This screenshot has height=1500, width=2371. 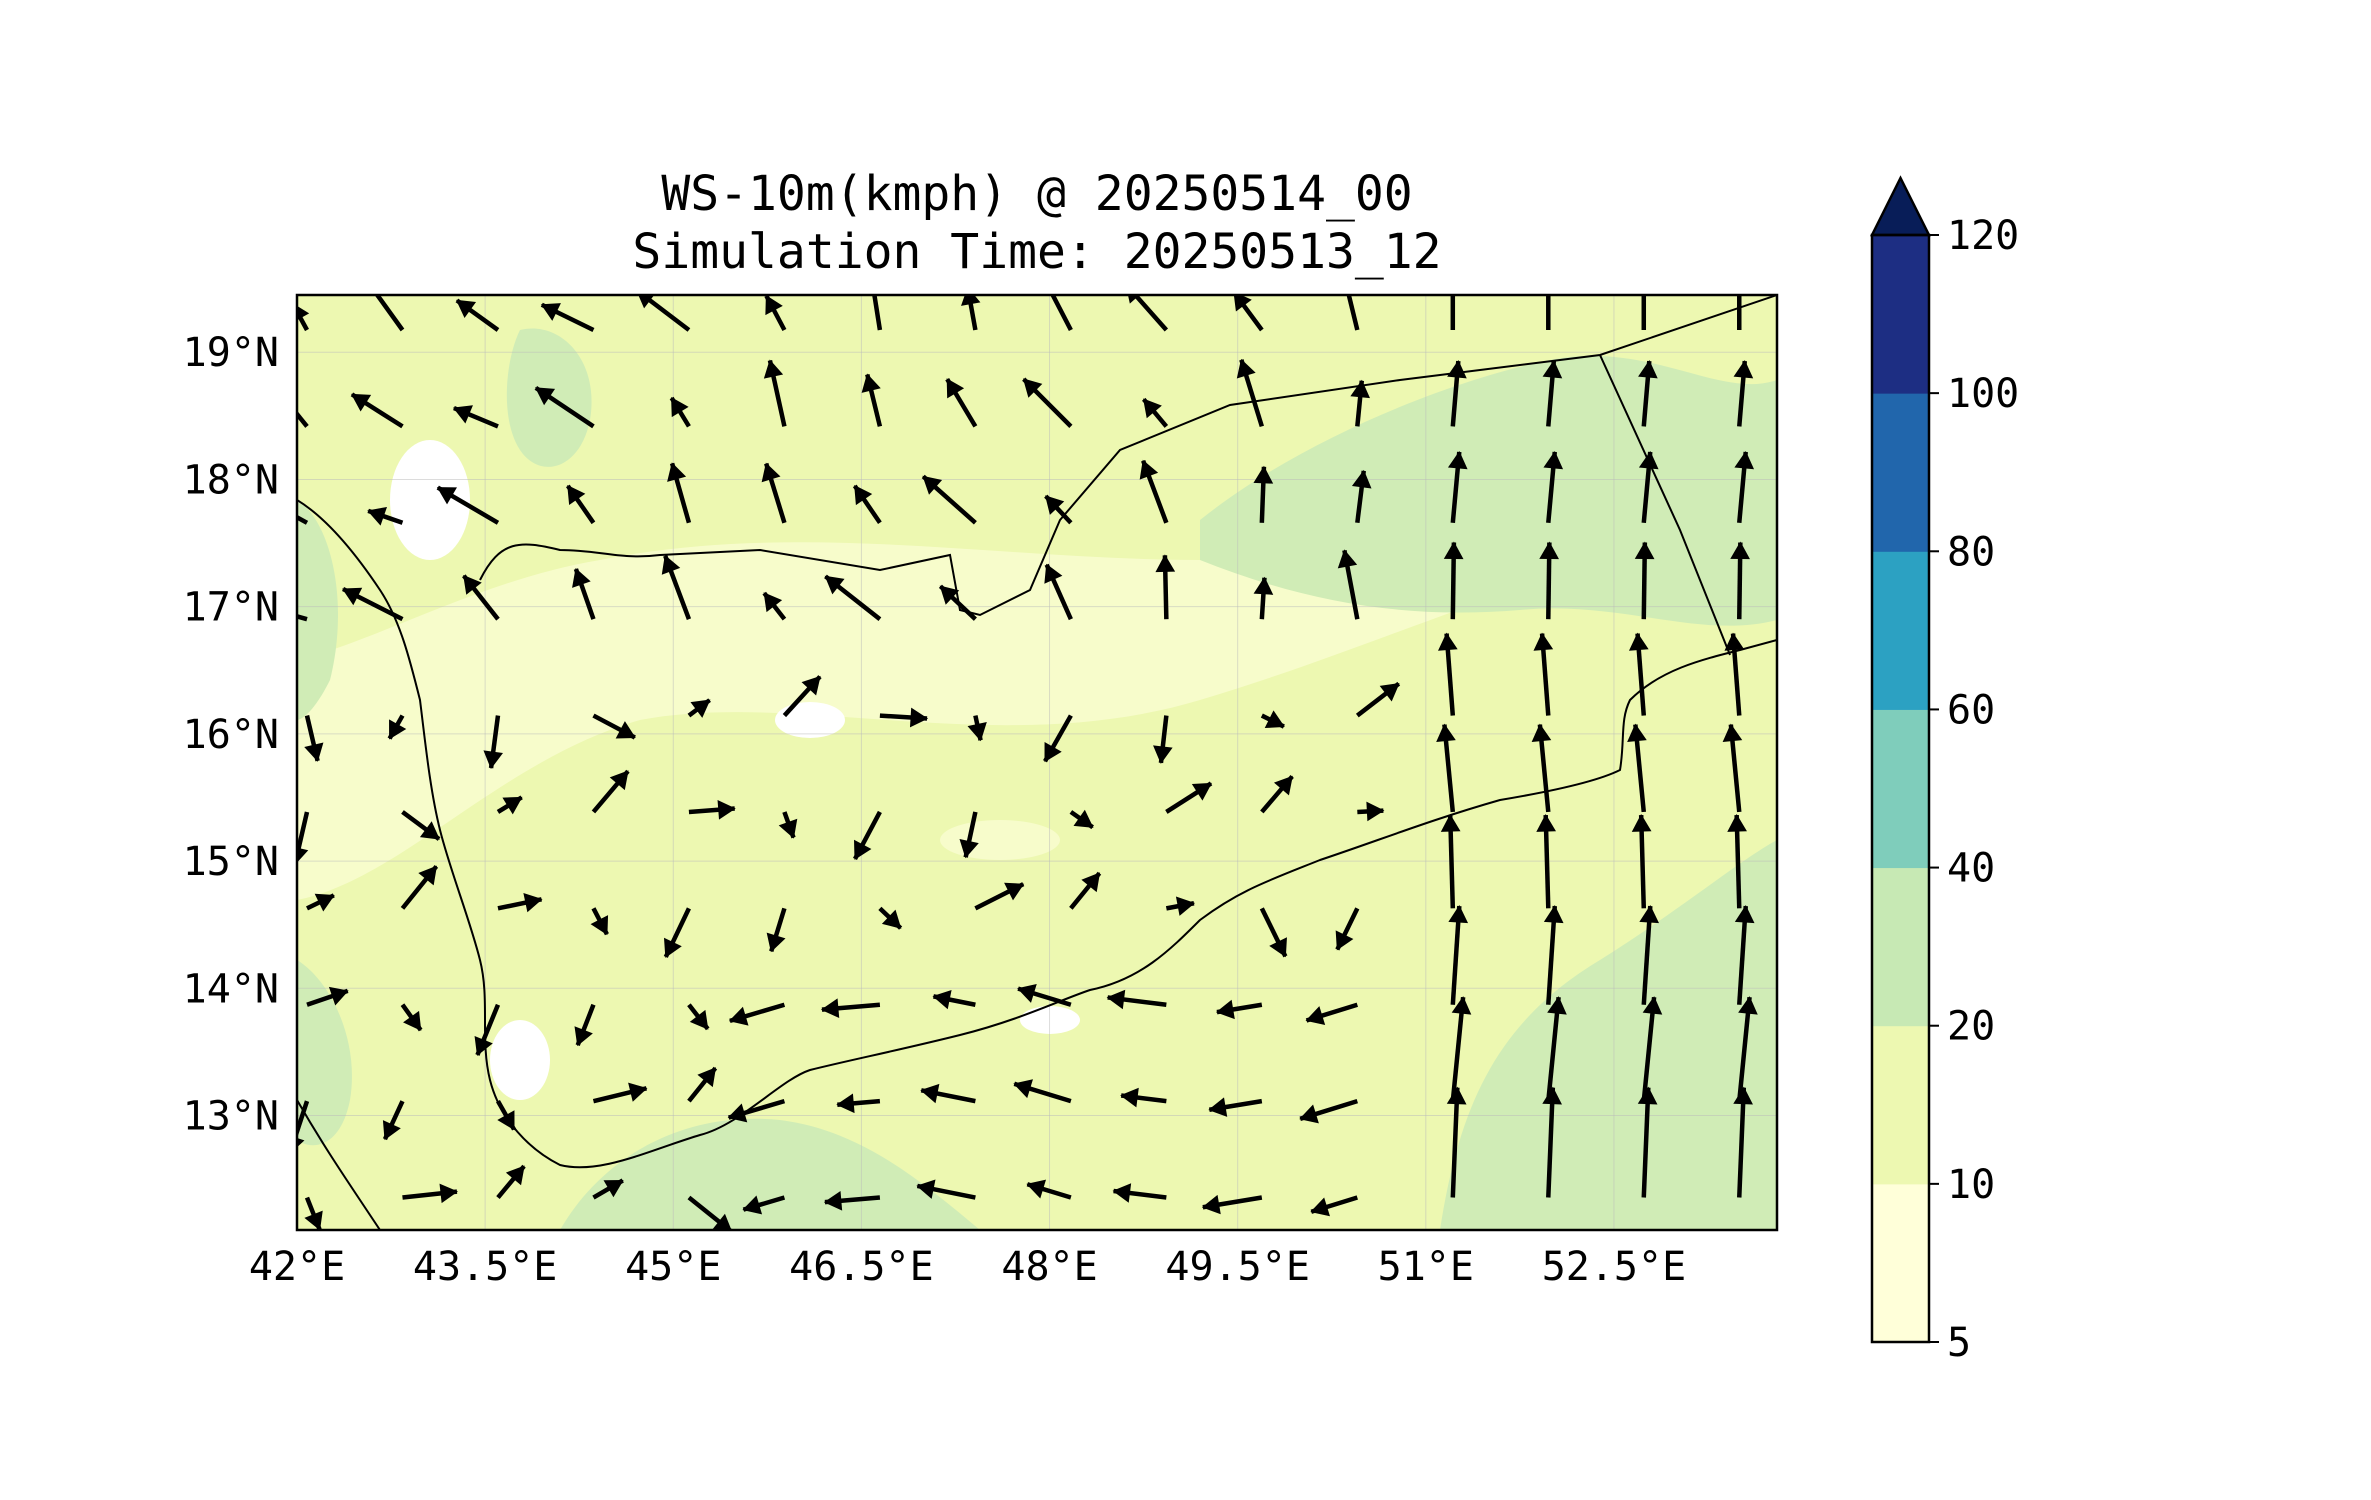 What do you see at coordinates (1971, 710) in the screenshot?
I see `colorbar-tick-label: 60` at bounding box center [1971, 710].